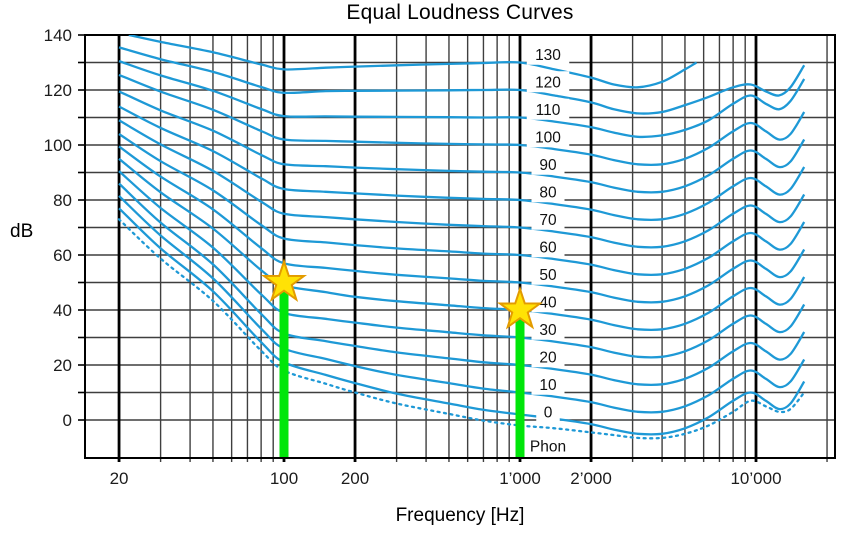  What do you see at coordinates (460, 515) in the screenshot?
I see `x-axis-label: Frequency [Hz]` at bounding box center [460, 515].